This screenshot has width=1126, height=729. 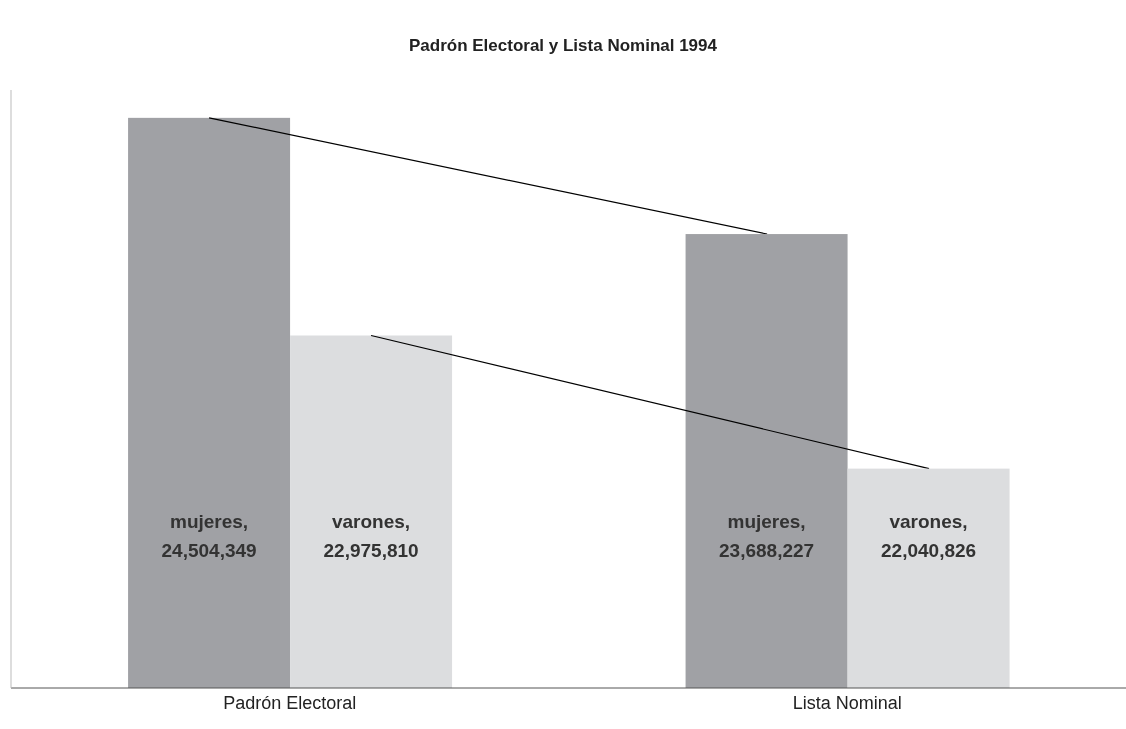 What do you see at coordinates (766, 521) in the screenshot?
I see `series-label: mujeres,` at bounding box center [766, 521].